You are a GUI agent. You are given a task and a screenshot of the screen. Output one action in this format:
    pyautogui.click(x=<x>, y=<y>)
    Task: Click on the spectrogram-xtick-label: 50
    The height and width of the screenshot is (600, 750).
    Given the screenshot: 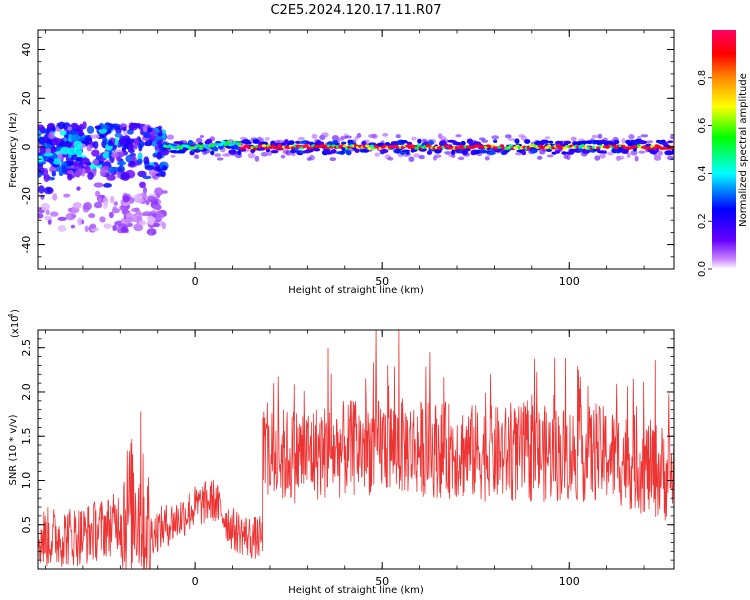 What is the action you would take?
    pyautogui.click(x=382, y=281)
    